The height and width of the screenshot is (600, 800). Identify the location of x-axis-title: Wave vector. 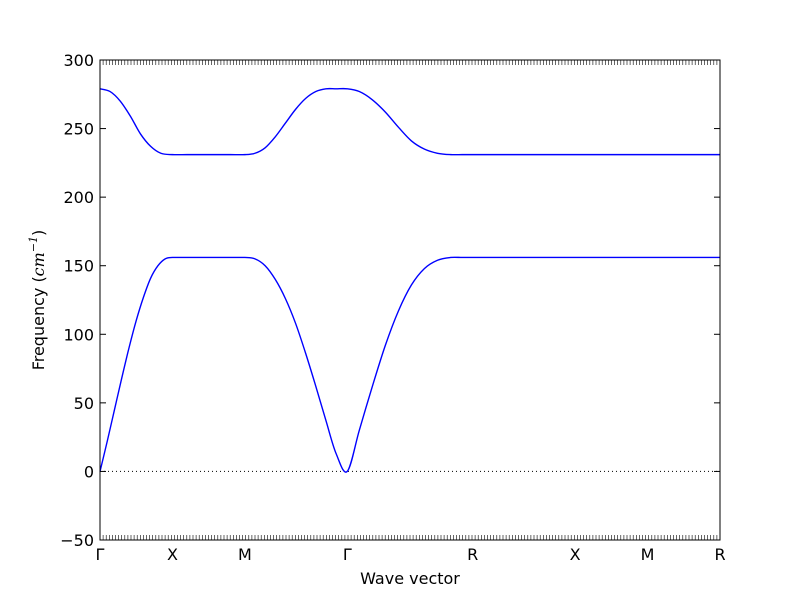
(410, 578).